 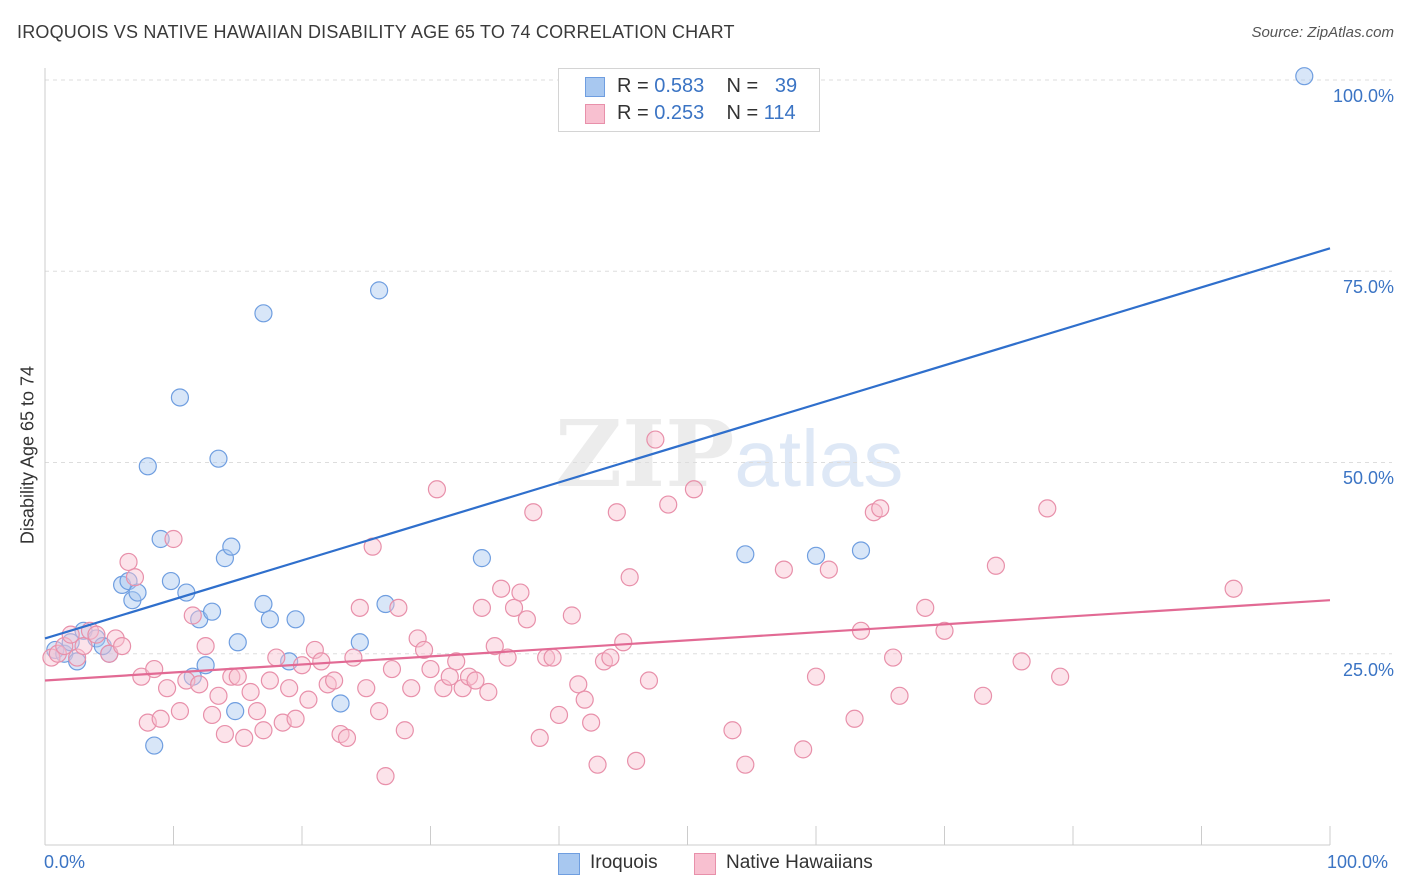 I want to click on legend-swatch-iroquois, so click(x=595, y=87).